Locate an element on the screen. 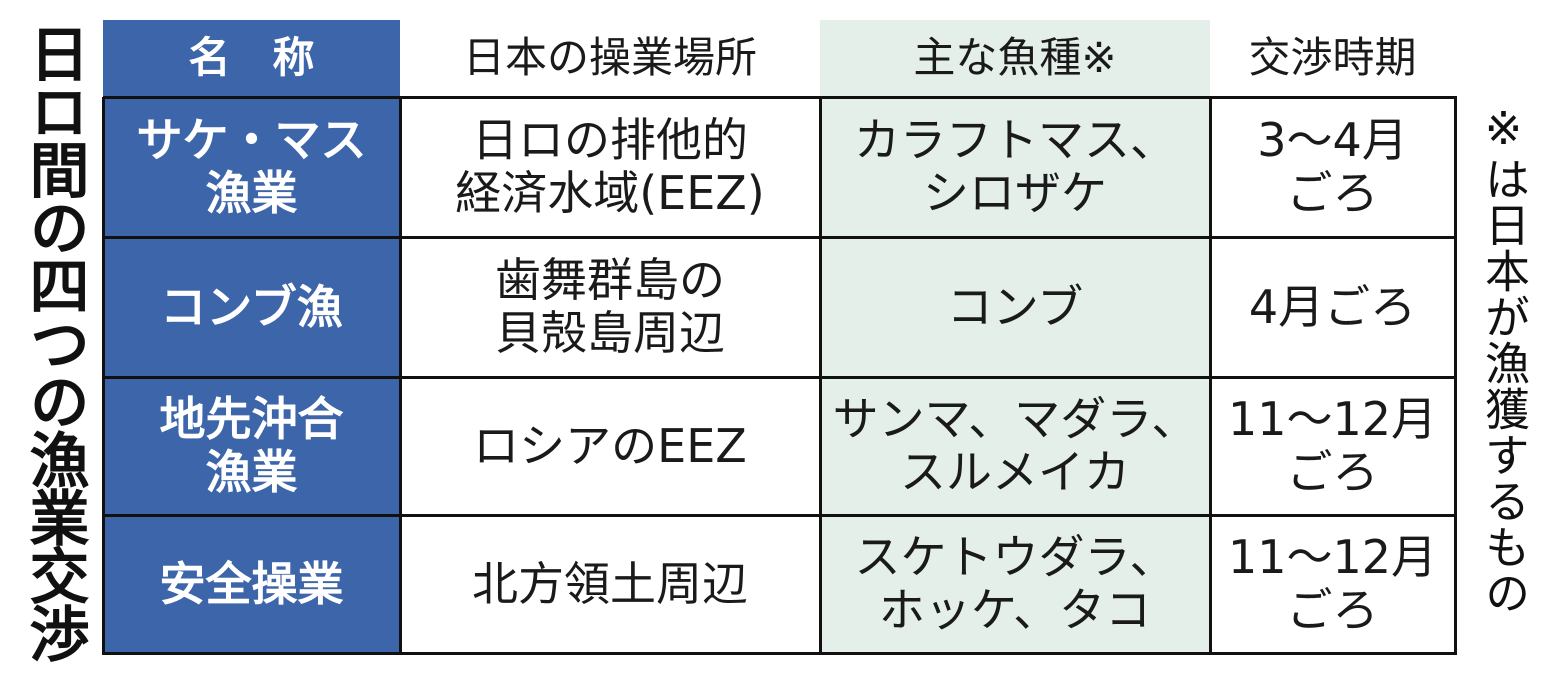  table-cell: 3～4月 ごろ is located at coordinates (1332, 166).